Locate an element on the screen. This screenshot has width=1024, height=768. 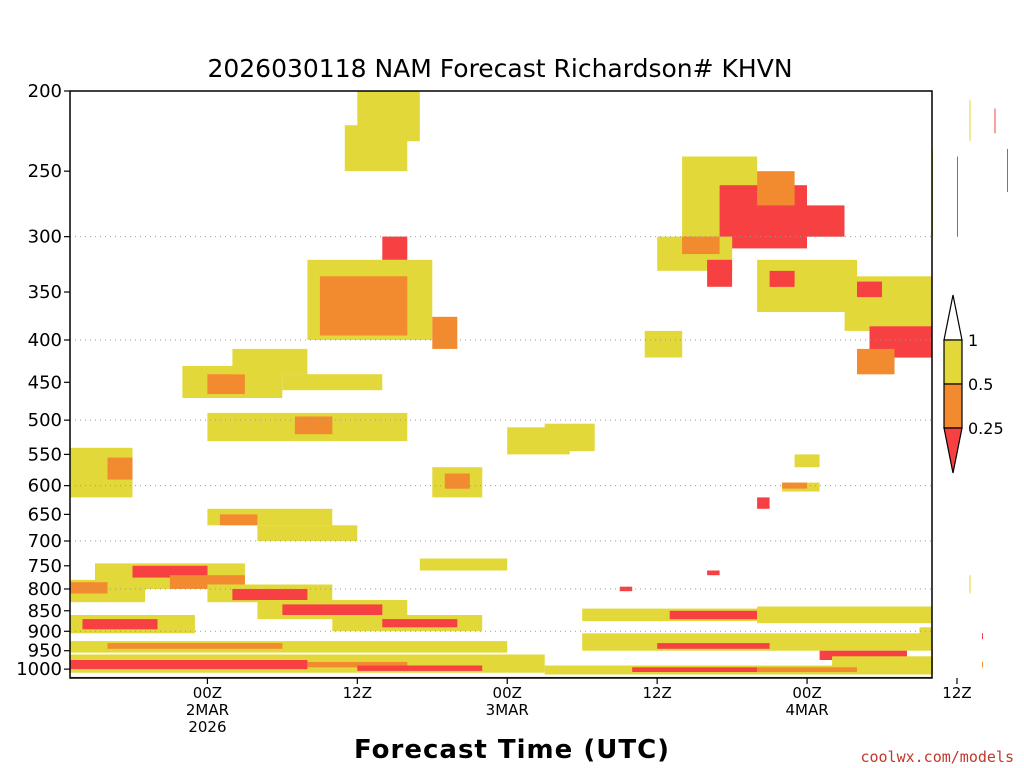
x-tick-label: 4MAR is located at coordinates (806, 710).